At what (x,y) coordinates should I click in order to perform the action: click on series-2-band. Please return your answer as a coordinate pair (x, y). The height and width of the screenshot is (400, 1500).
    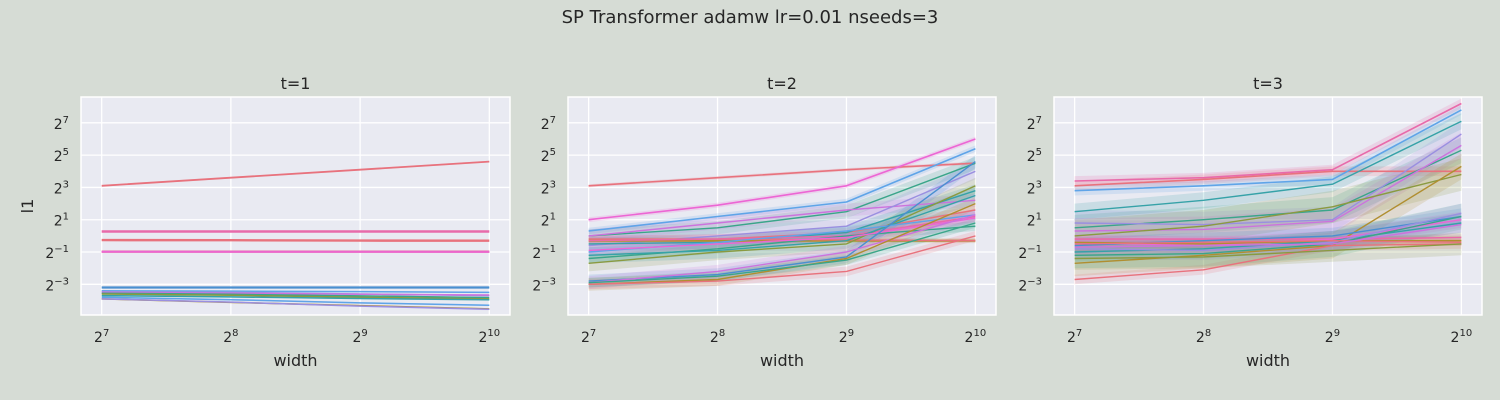
    Looking at the image, I should click on (1268, 178).